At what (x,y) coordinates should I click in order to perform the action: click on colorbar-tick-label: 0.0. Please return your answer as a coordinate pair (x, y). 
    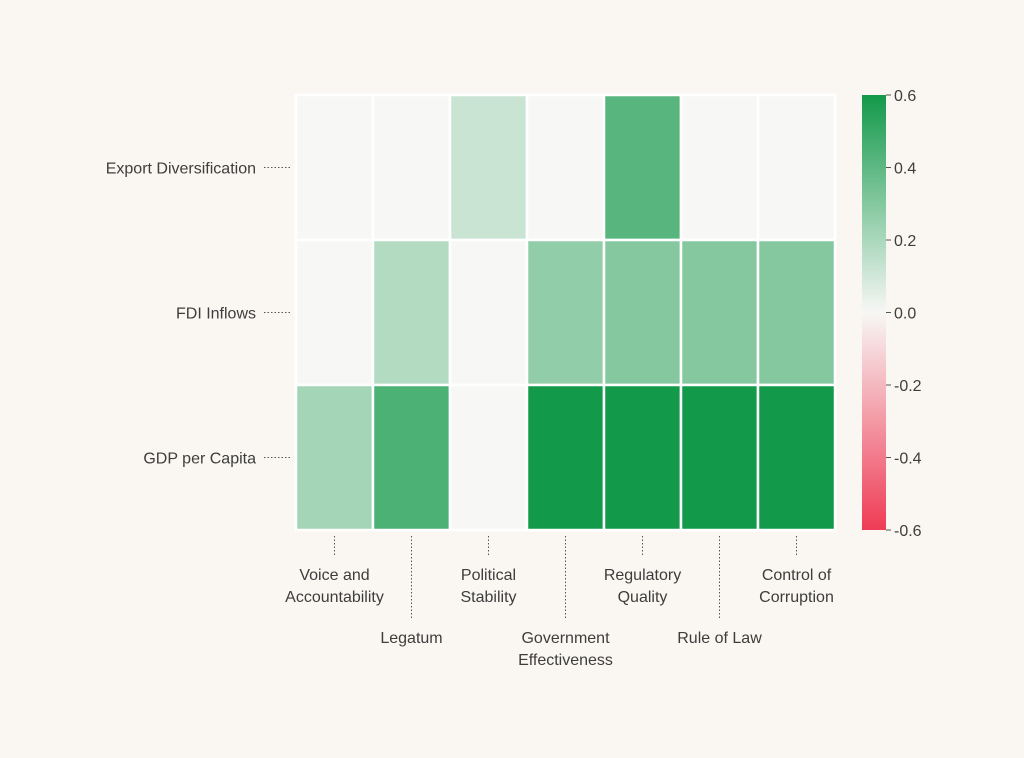
    Looking at the image, I should click on (905, 314).